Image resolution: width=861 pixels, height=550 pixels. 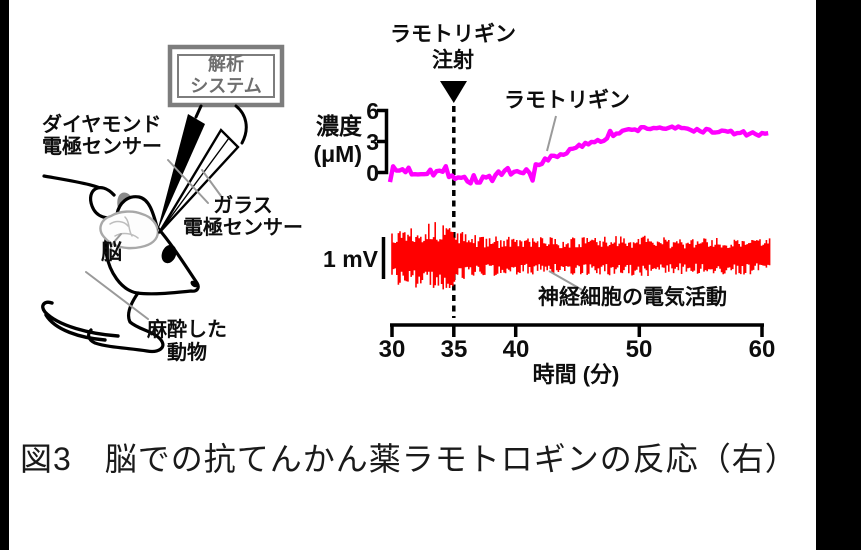 What do you see at coordinates (576, 374) in the screenshot?
I see `time-axis-label: 時間 (分)` at bounding box center [576, 374].